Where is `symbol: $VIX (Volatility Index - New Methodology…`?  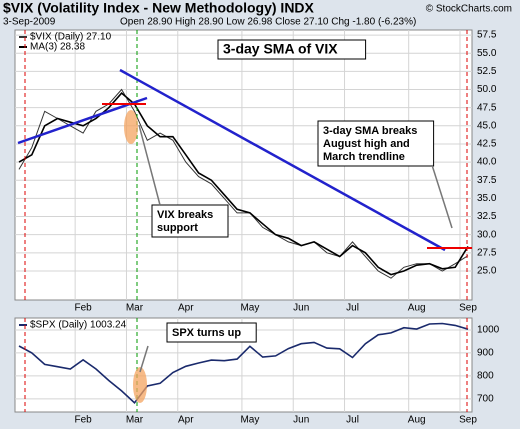 symbol: $VIX (Volatility Index - New Methodology… is located at coordinates (159, 8).